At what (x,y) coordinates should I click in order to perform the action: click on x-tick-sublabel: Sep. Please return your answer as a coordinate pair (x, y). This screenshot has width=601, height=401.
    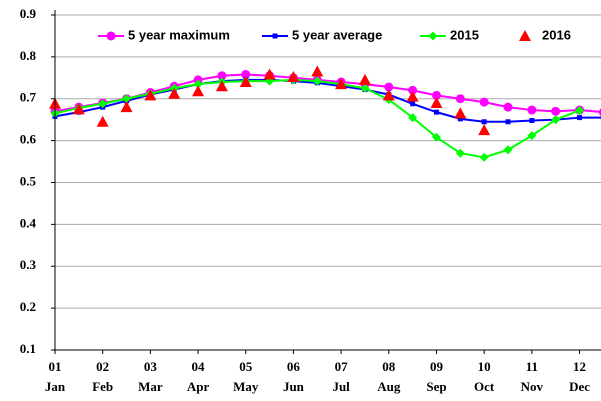
    Looking at the image, I should click on (436, 386).